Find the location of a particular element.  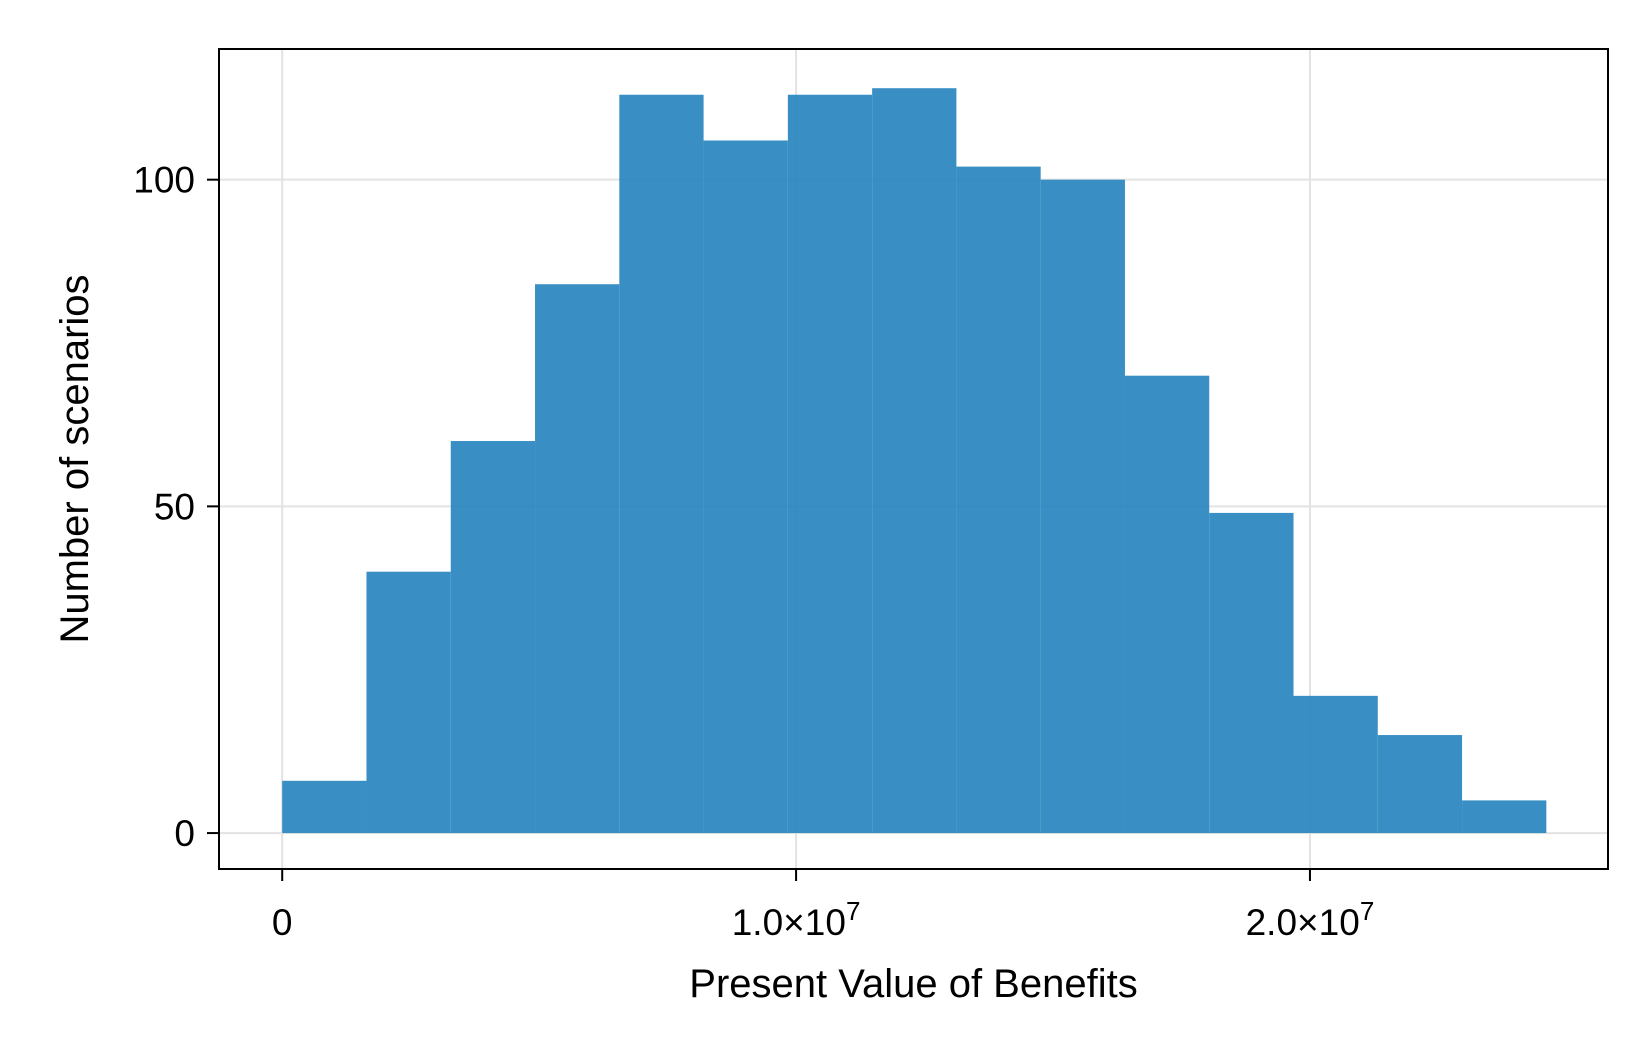

x-tick-label-1: 1.0×10⁷ is located at coordinates (796, 919).